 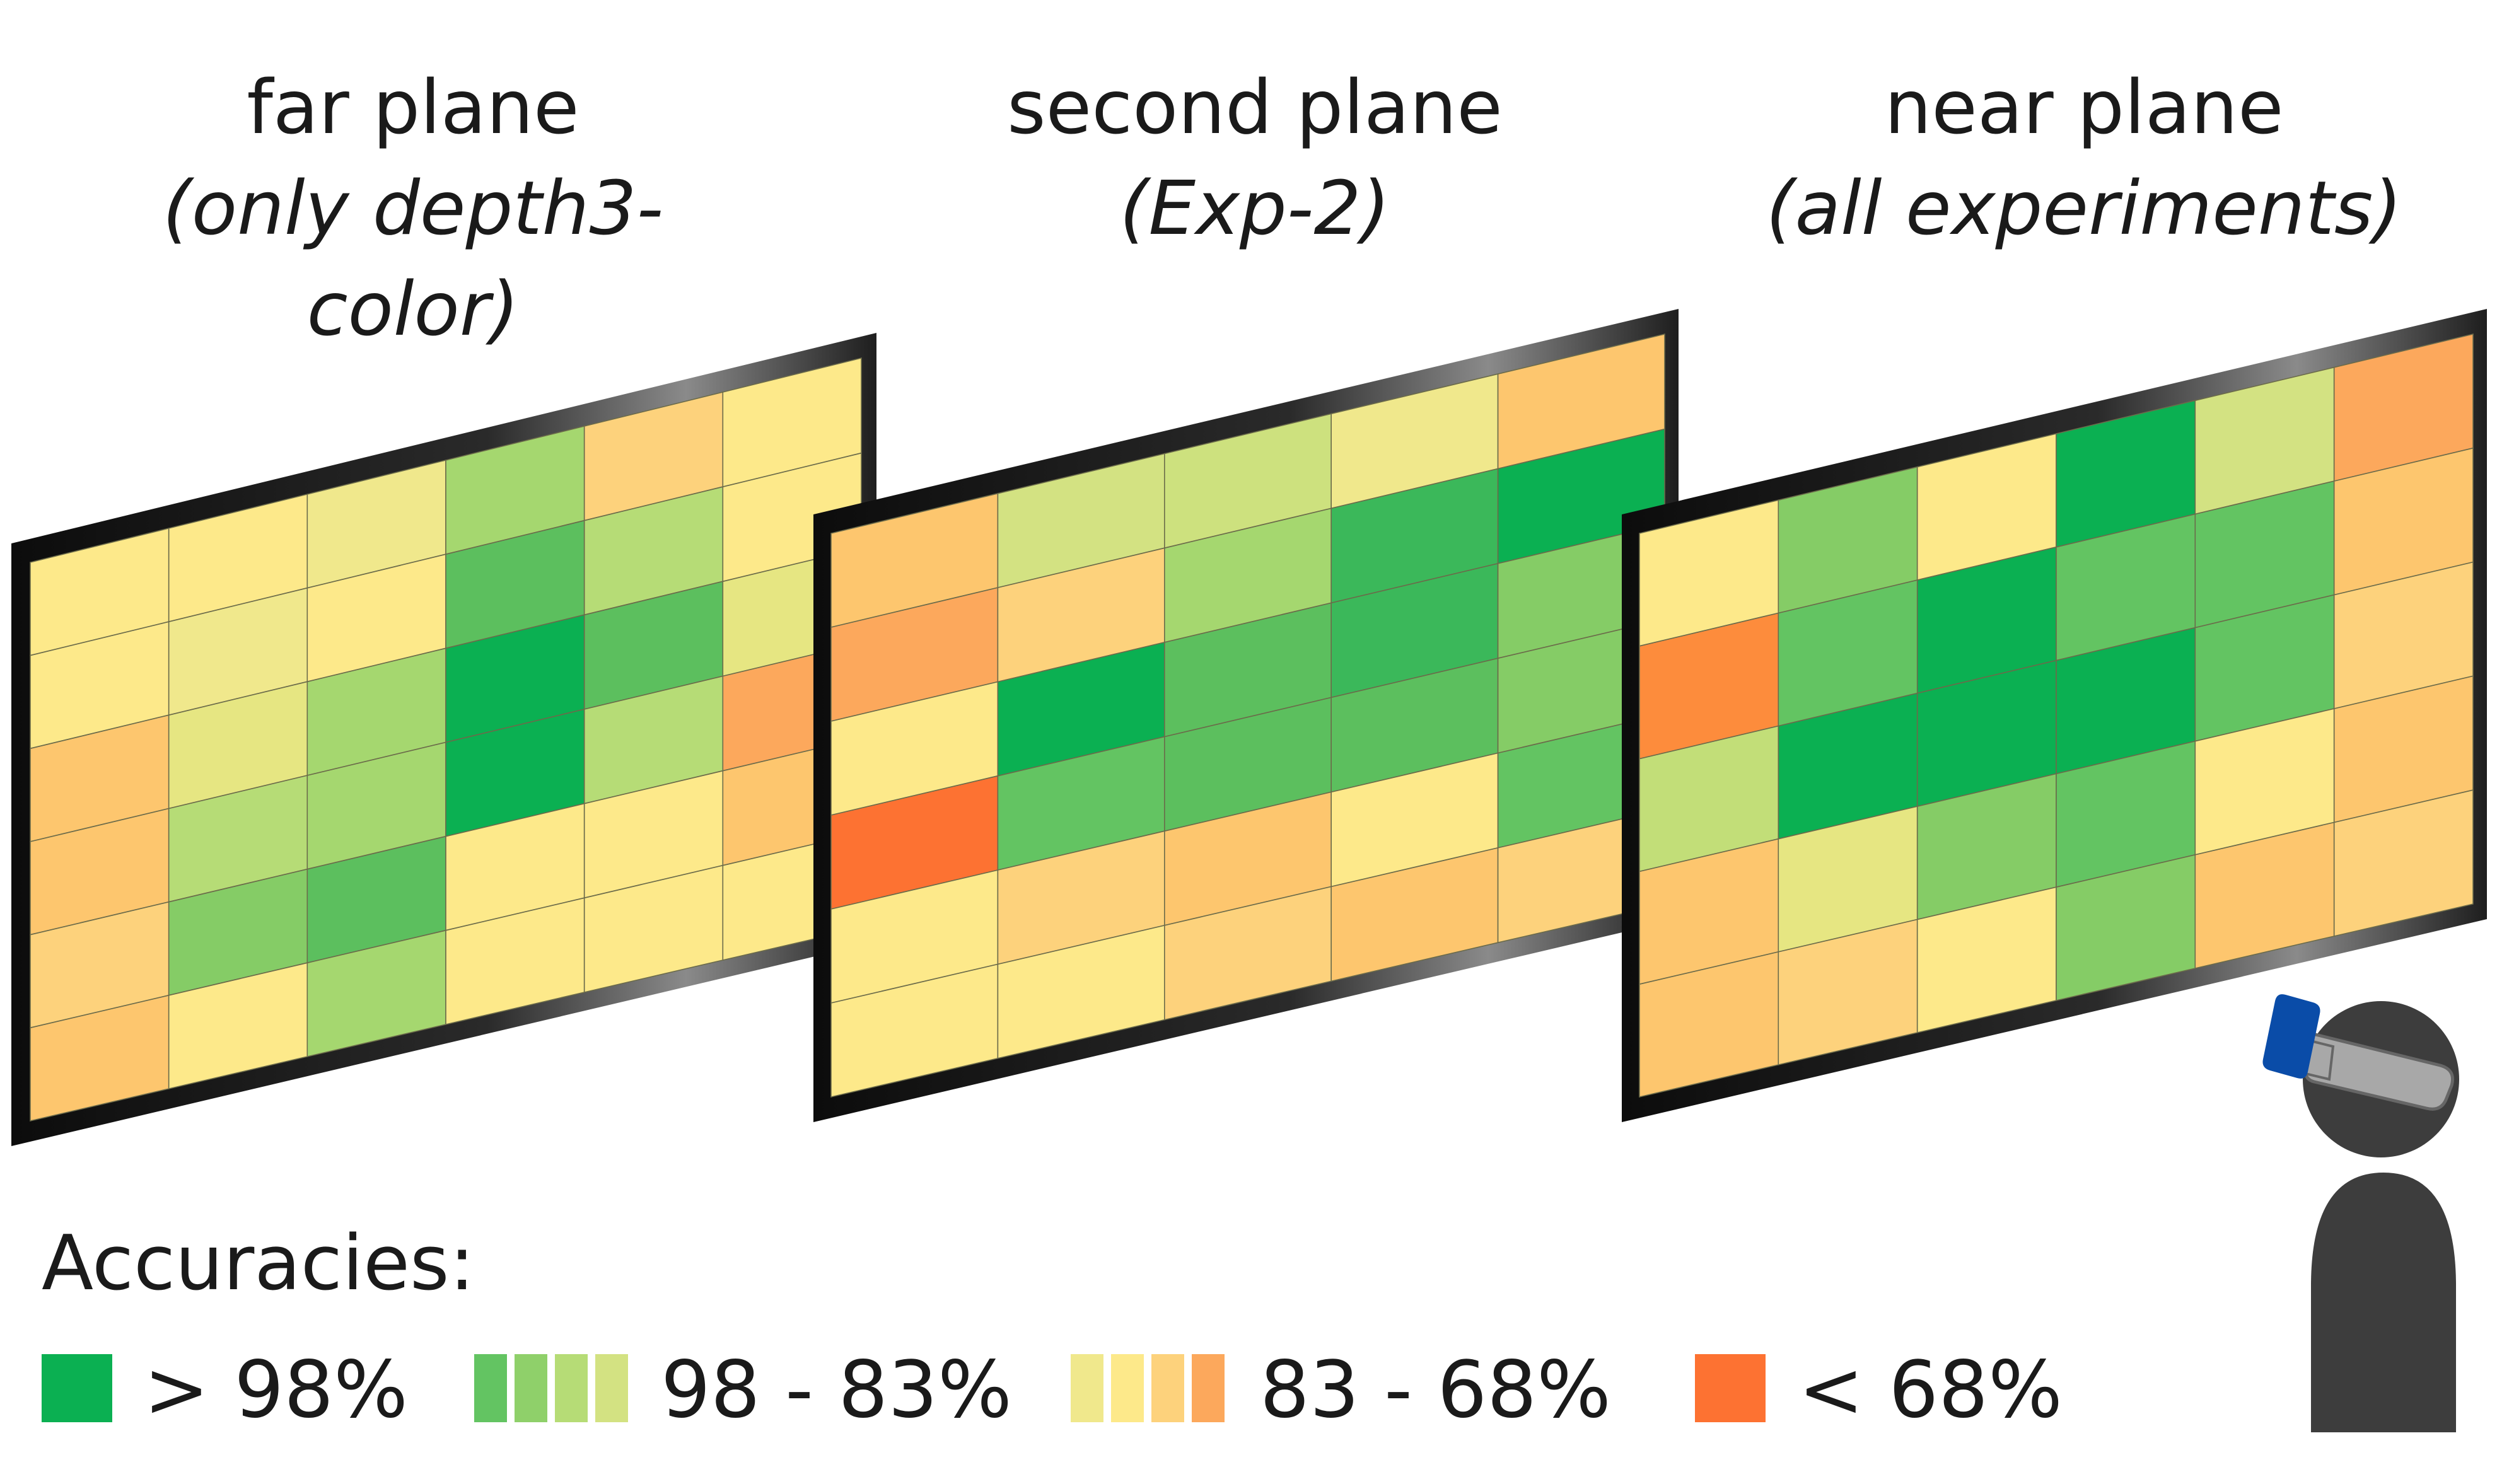 I want to click on legend-label-mid-high: 98 - 83%, so click(x=836, y=1390).